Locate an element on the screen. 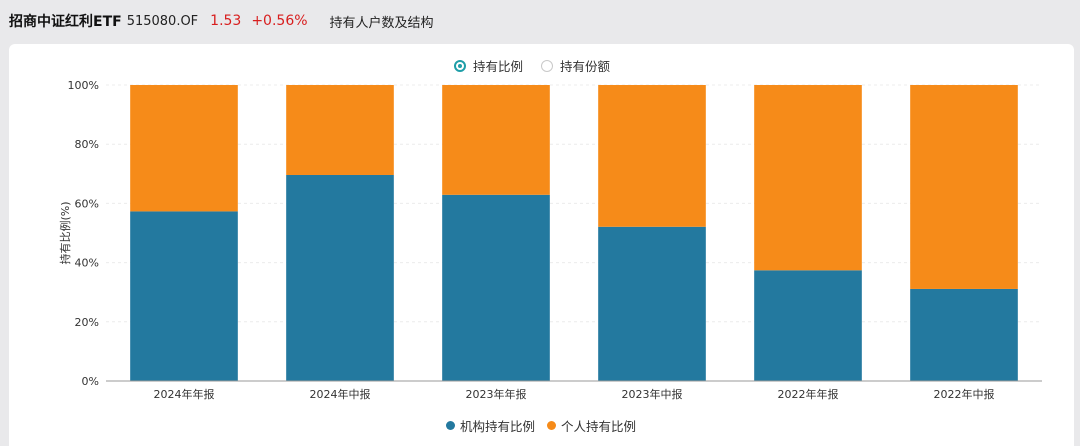  legend-label-individual: 个人持有比例 is located at coordinates (599, 426).